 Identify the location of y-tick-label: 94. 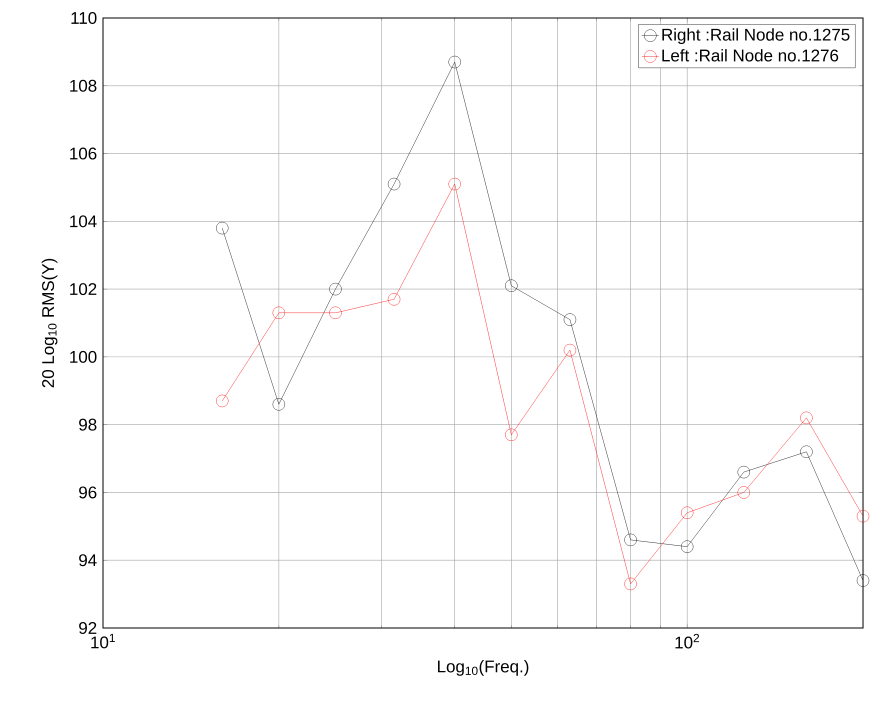
(88, 560).